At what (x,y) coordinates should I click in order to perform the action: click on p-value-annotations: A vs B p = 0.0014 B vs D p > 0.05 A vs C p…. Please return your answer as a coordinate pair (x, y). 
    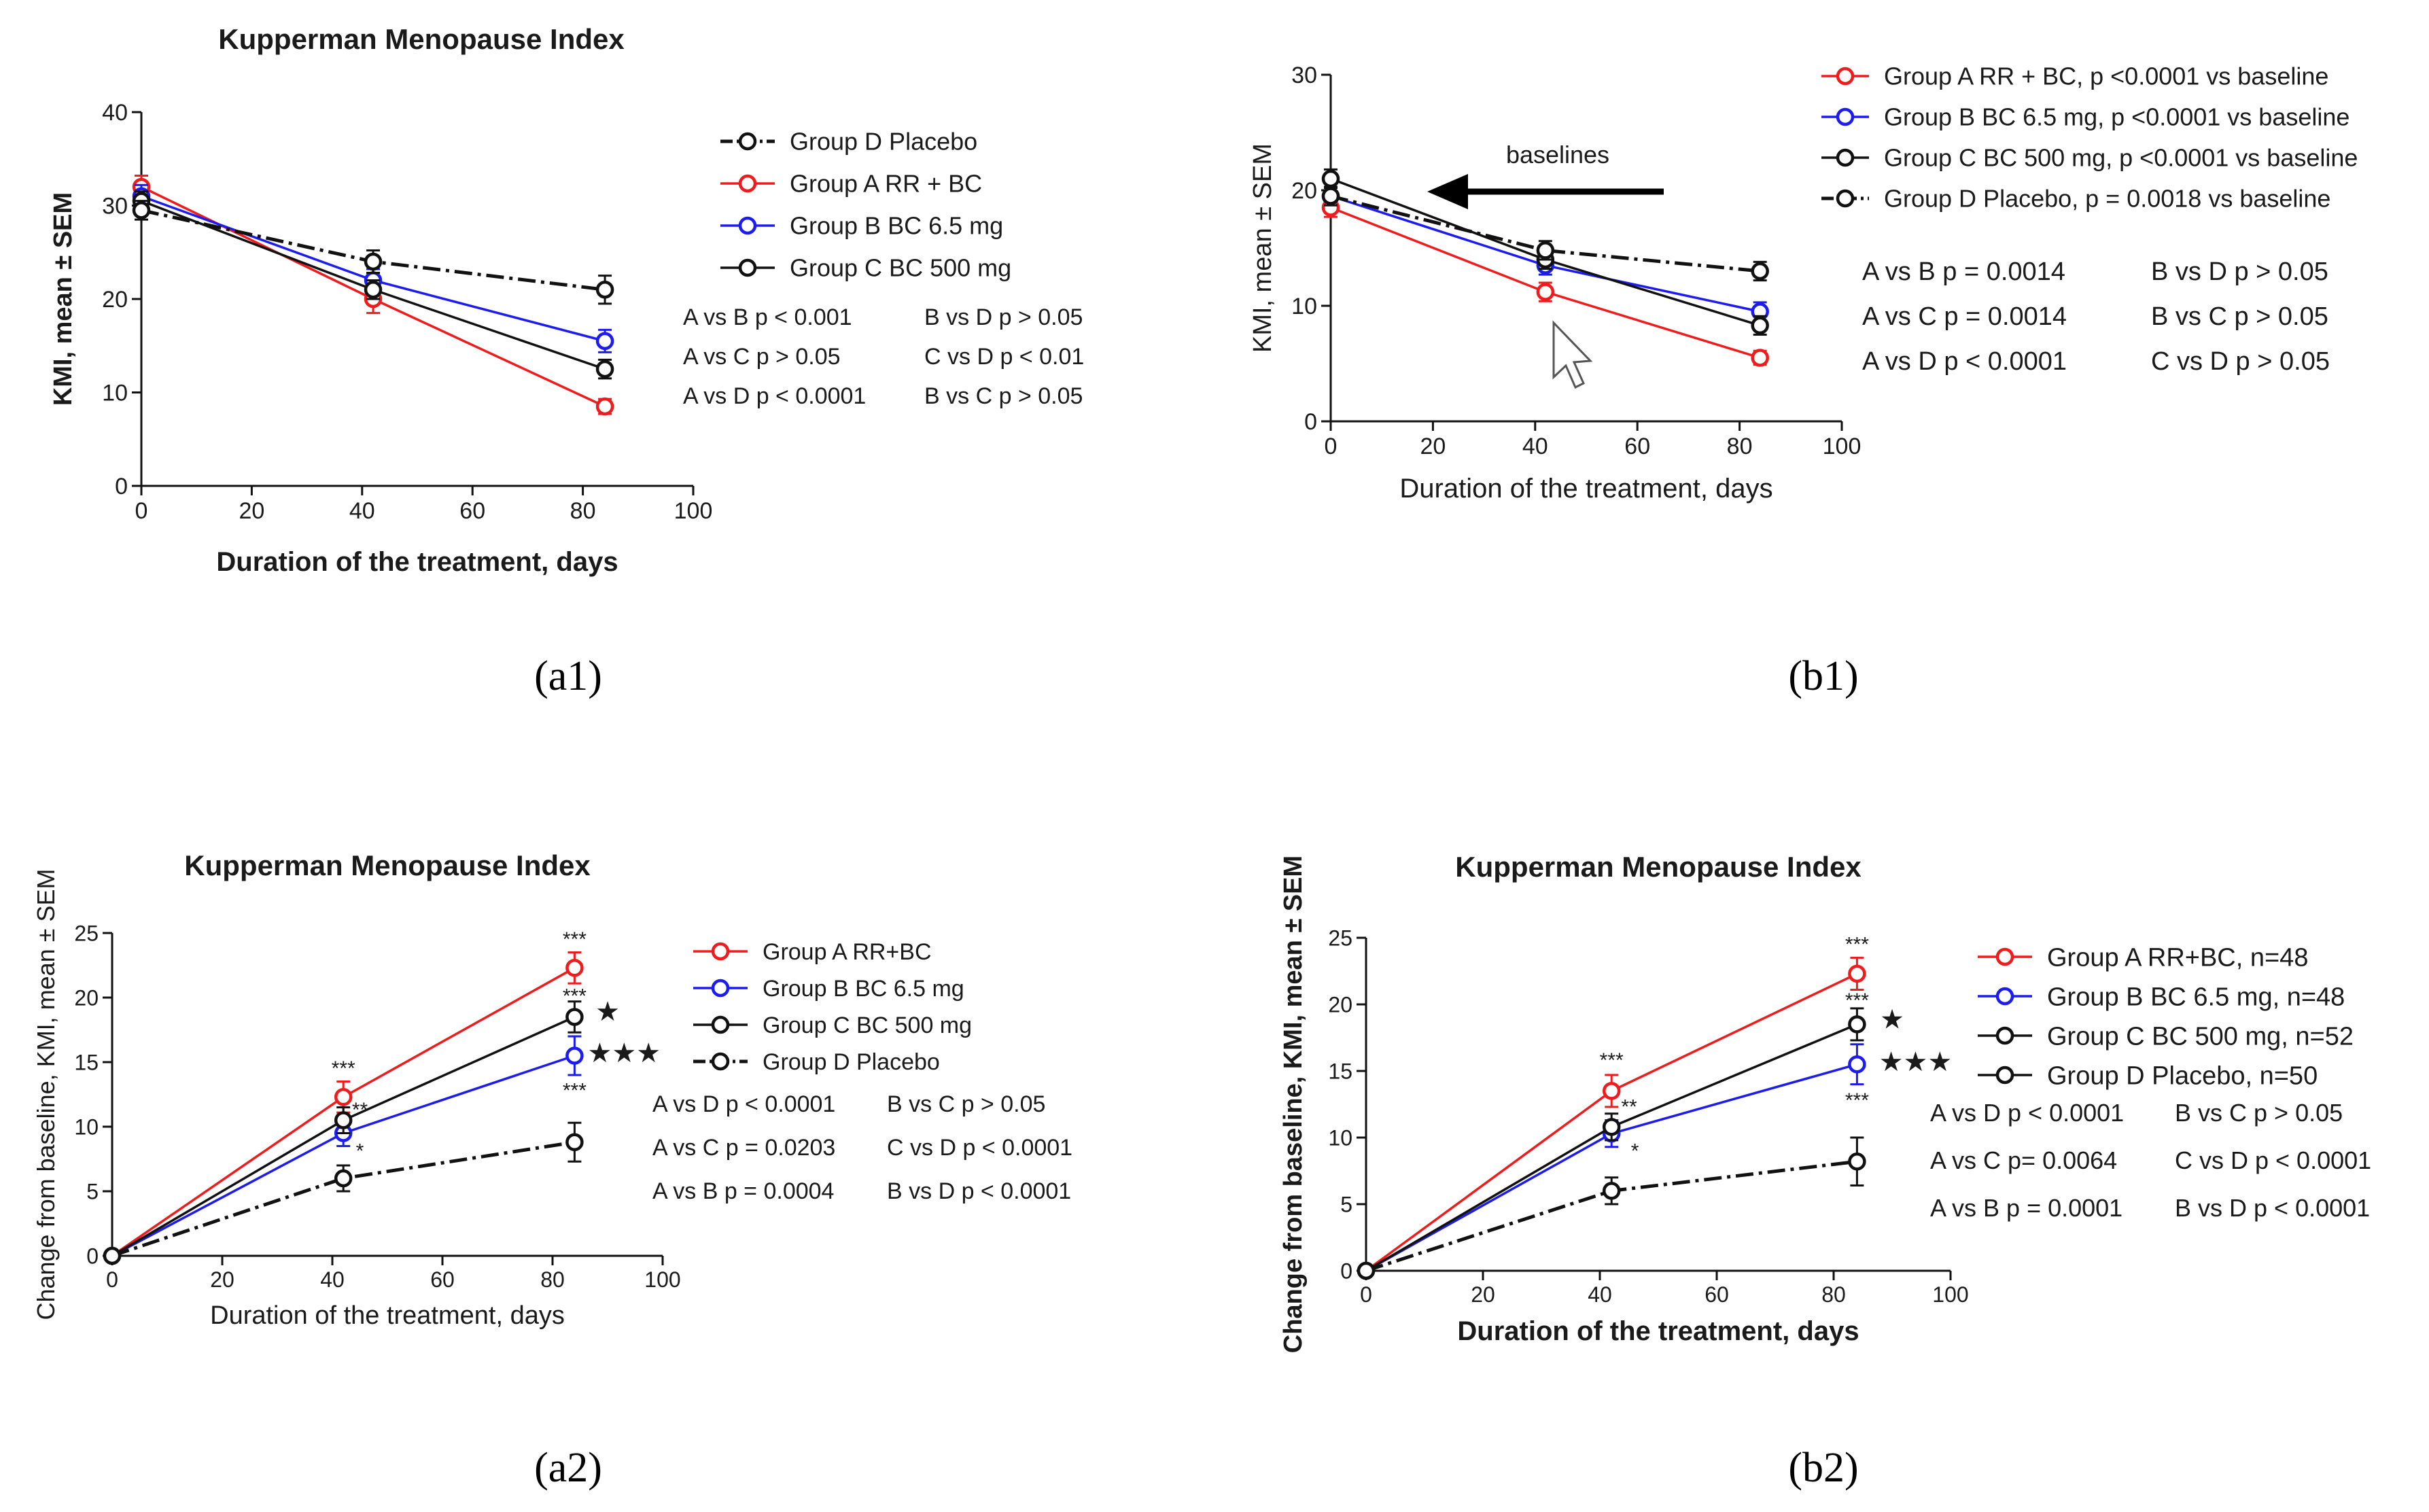
    Looking at the image, I should click on (2096, 317).